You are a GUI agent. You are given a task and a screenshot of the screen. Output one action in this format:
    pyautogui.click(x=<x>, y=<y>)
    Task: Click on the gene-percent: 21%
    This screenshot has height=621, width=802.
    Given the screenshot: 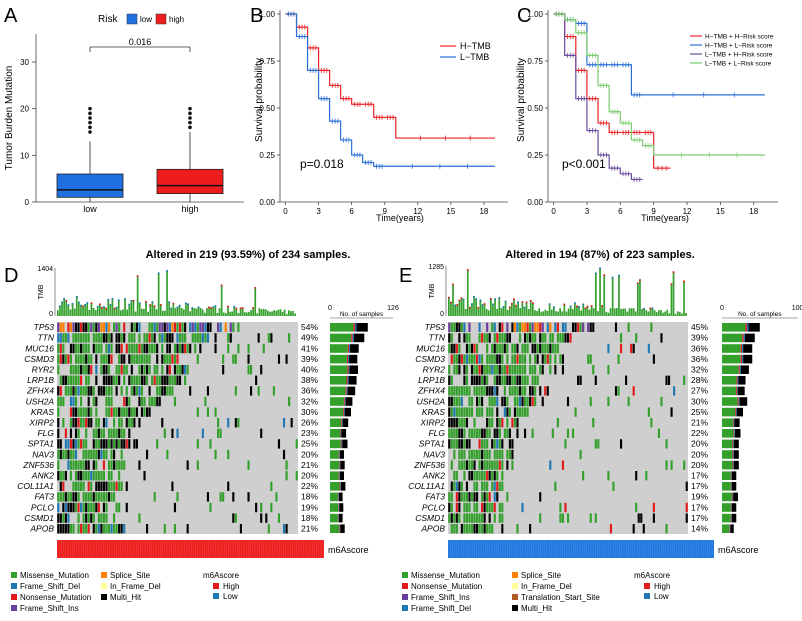 What is the action you would take?
    pyautogui.click(x=699, y=423)
    